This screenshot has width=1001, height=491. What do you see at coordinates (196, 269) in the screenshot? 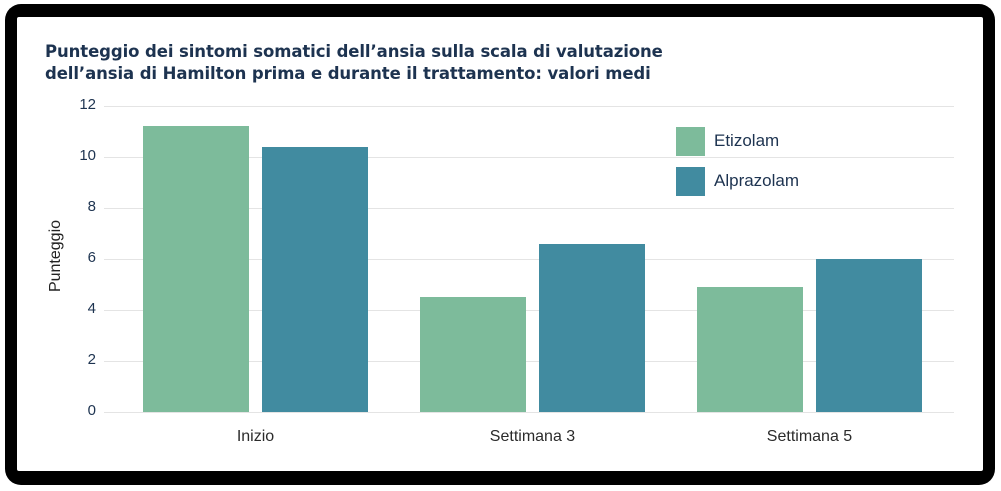
I see `bar-etizolam-inizio` at bounding box center [196, 269].